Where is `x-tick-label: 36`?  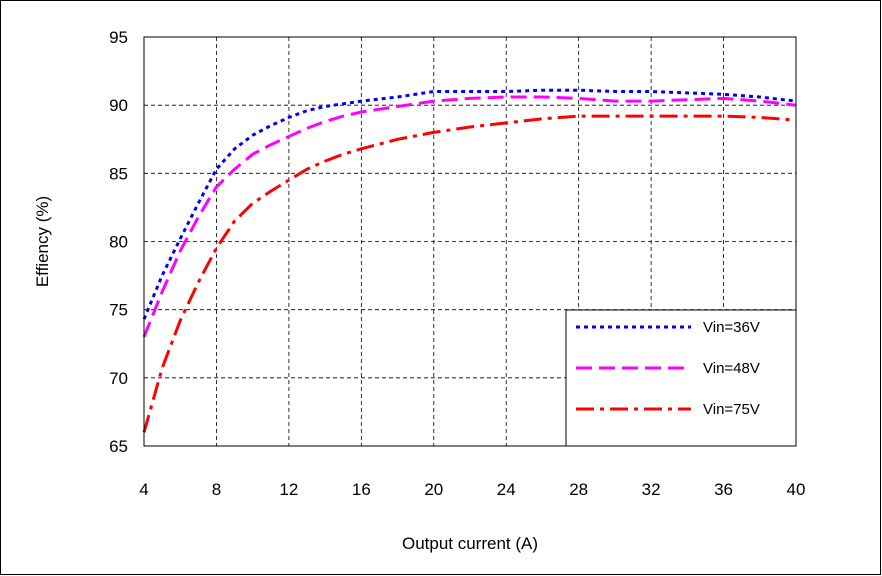 x-tick-label: 36 is located at coordinates (723, 489).